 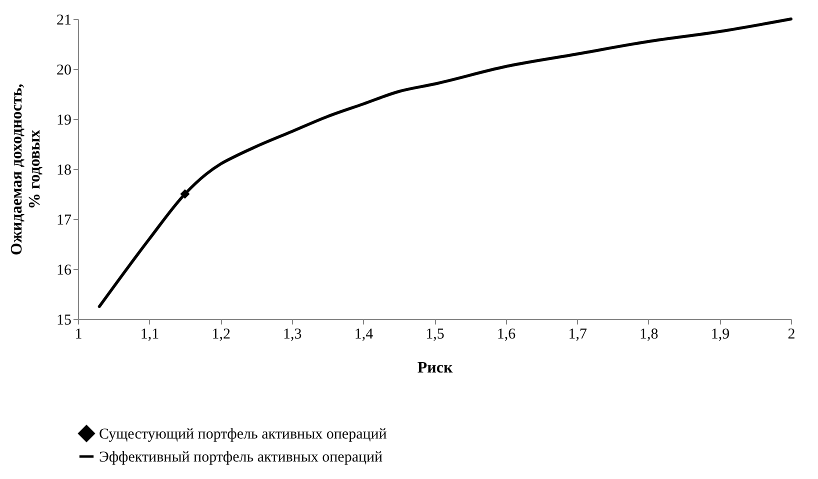 What do you see at coordinates (243, 434) in the screenshot?
I see `legend-label: Сущестующий портфель активных операций` at bounding box center [243, 434].